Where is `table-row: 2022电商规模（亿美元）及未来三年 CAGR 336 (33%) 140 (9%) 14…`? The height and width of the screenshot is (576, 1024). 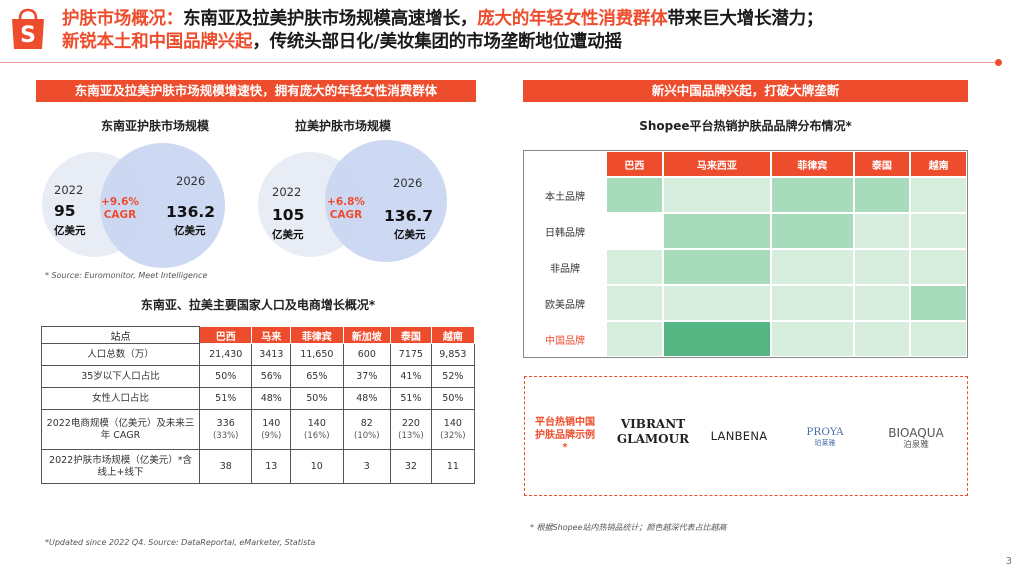
table-row: 2022电商规模（亿美元）及未来三年 CAGR 336 (33%) 140 (9%) 14… is located at coordinates (258, 429).